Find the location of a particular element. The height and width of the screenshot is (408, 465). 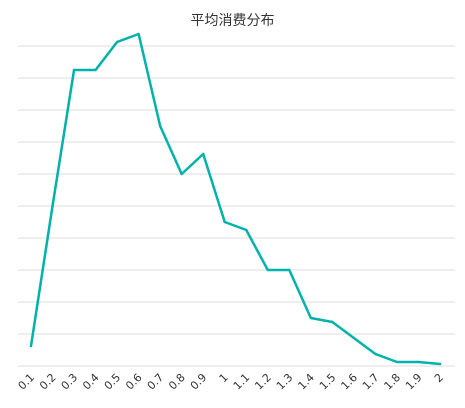

x-tick-label-1: 0.2 is located at coordinates (48, 382).